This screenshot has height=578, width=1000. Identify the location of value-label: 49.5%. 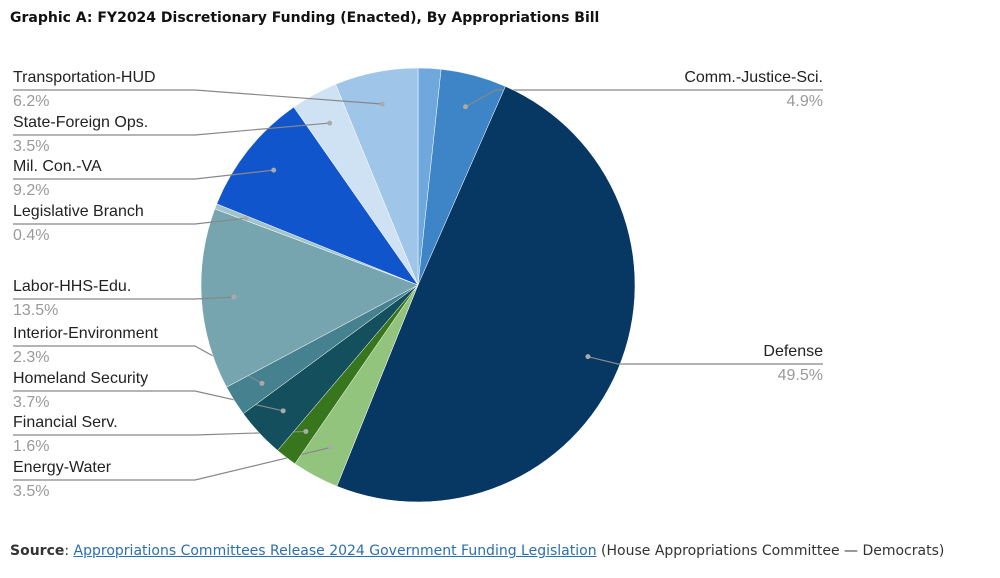
(800, 375).